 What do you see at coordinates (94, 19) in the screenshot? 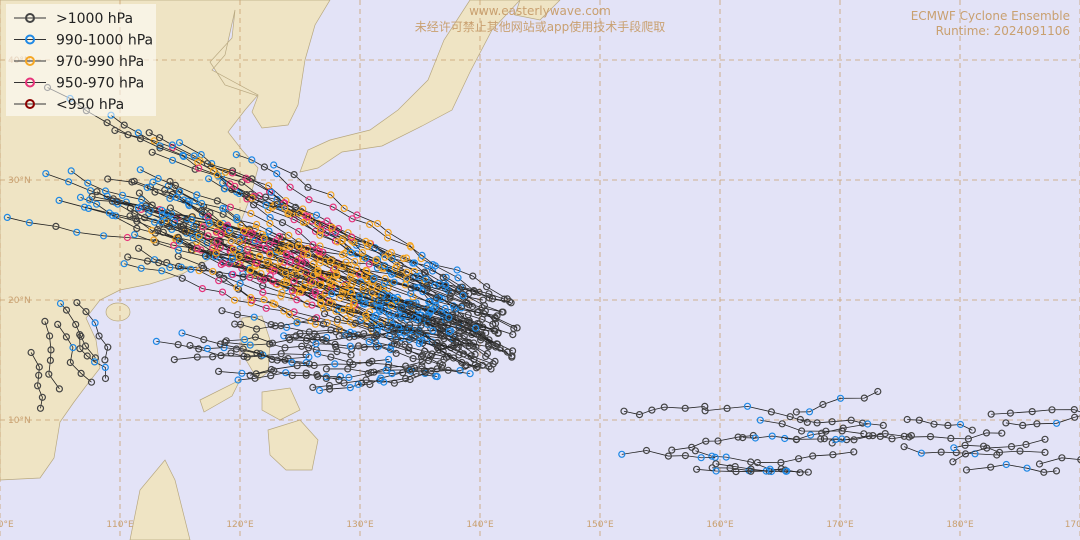
I see `legend-label: >1000 hPa` at bounding box center [94, 19].